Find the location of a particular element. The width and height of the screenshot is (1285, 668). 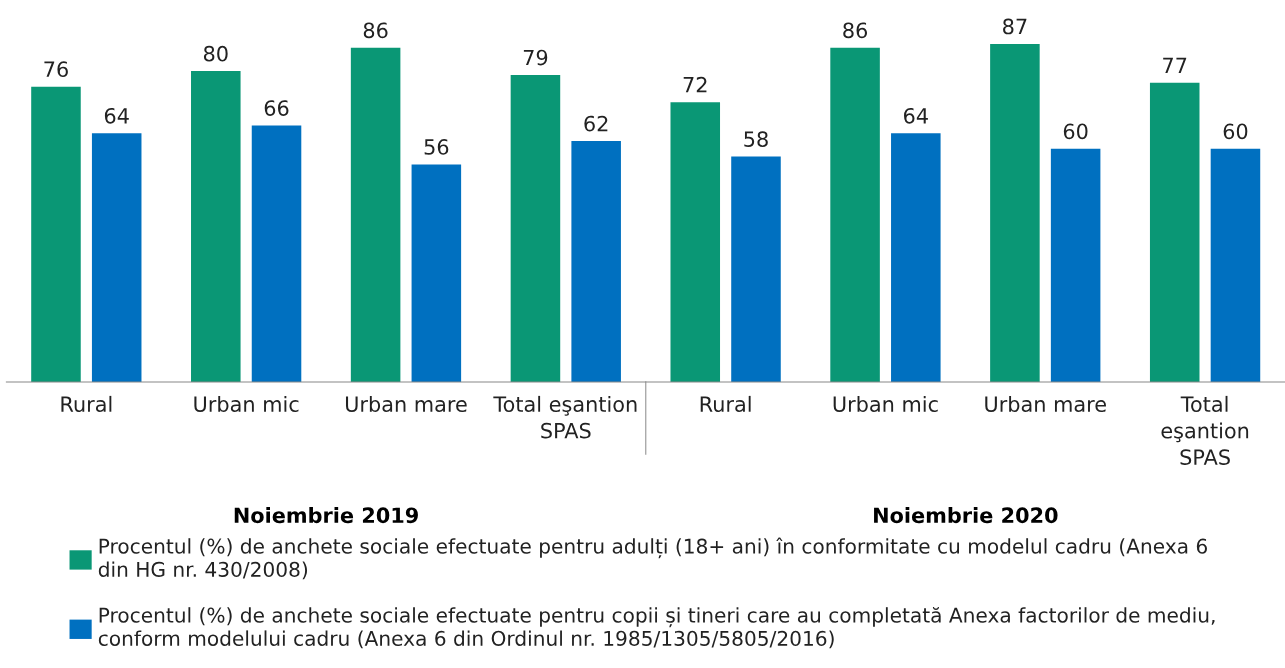

data-label: 87 is located at coordinates (1015, 26).